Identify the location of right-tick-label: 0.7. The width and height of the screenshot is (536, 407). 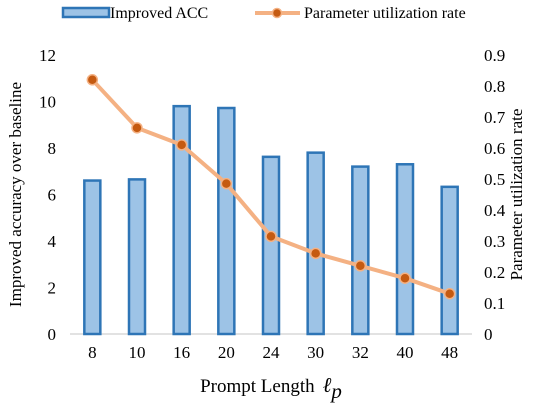
(495, 117).